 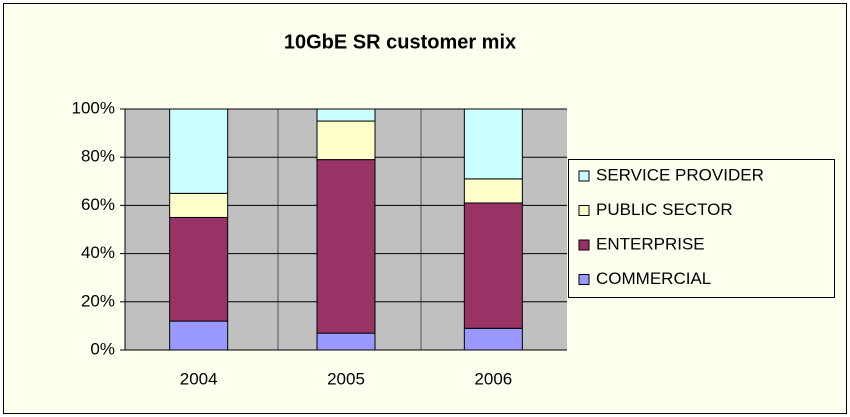 What do you see at coordinates (400, 42) in the screenshot?
I see `chart-title: 10GbE SR customer mix` at bounding box center [400, 42].